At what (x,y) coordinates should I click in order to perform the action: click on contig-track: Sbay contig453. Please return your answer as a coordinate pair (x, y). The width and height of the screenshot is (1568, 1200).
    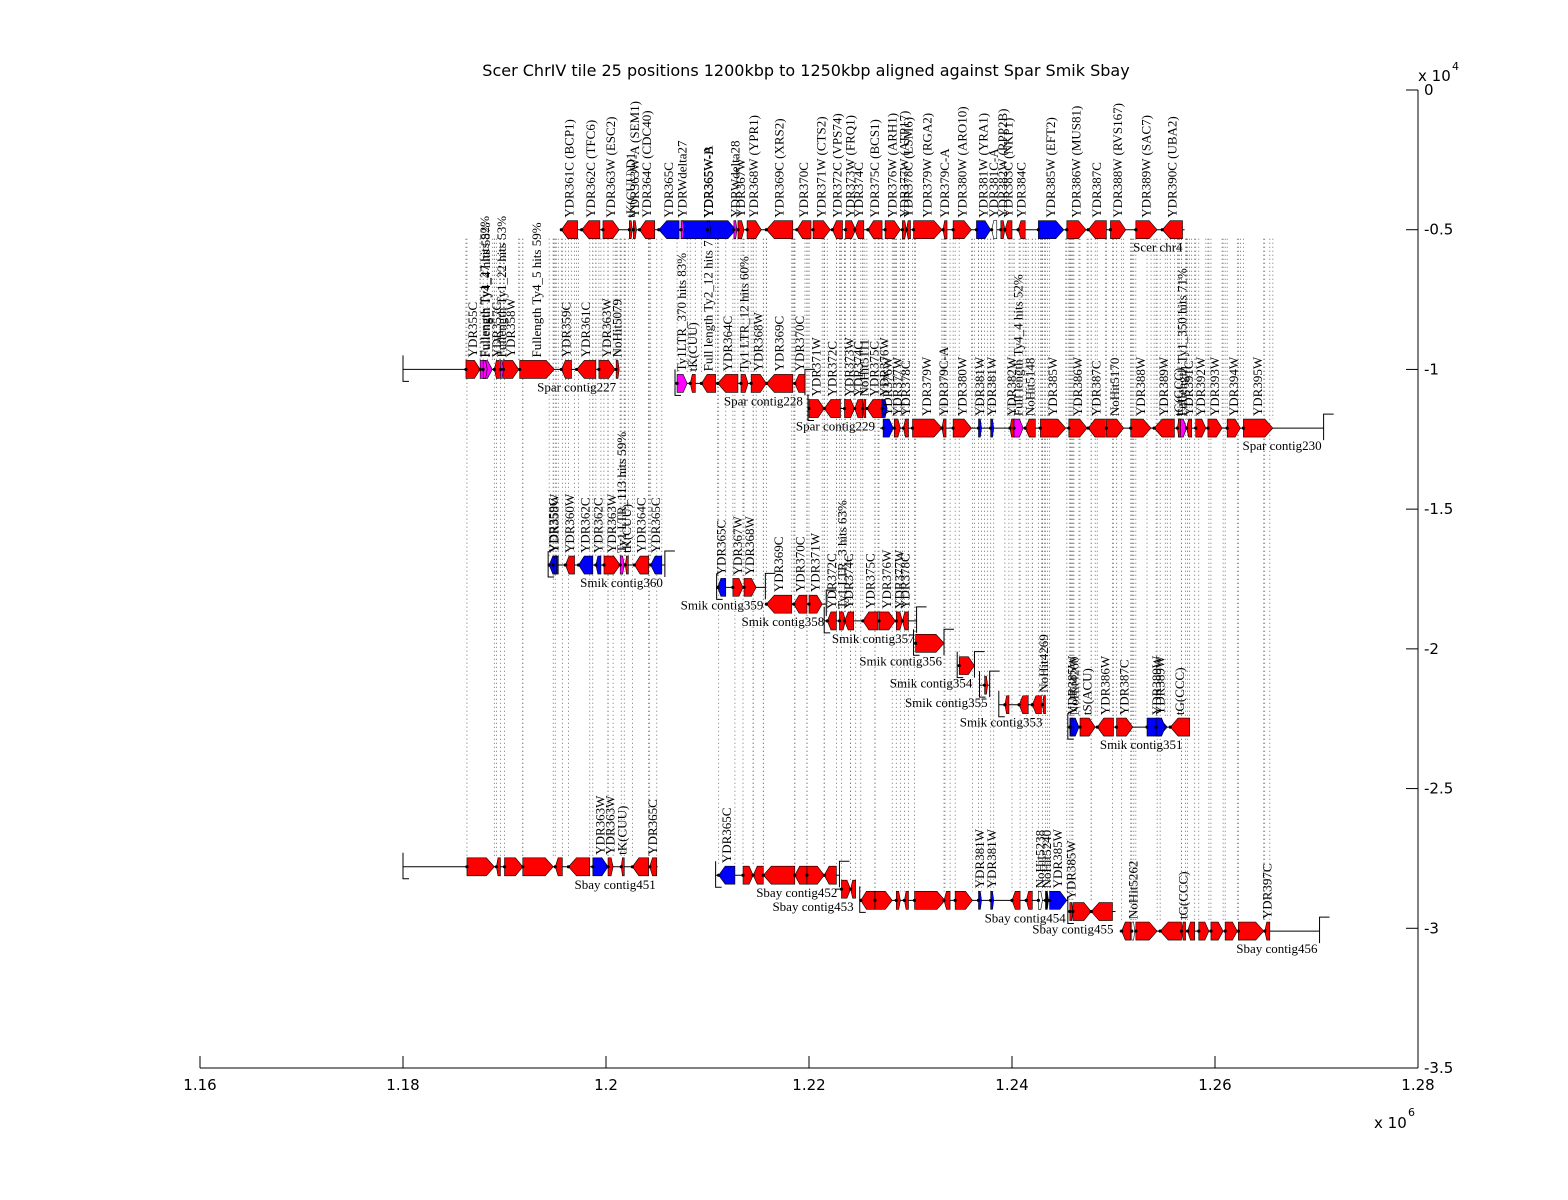
    Looking at the image, I should click on (814, 896).